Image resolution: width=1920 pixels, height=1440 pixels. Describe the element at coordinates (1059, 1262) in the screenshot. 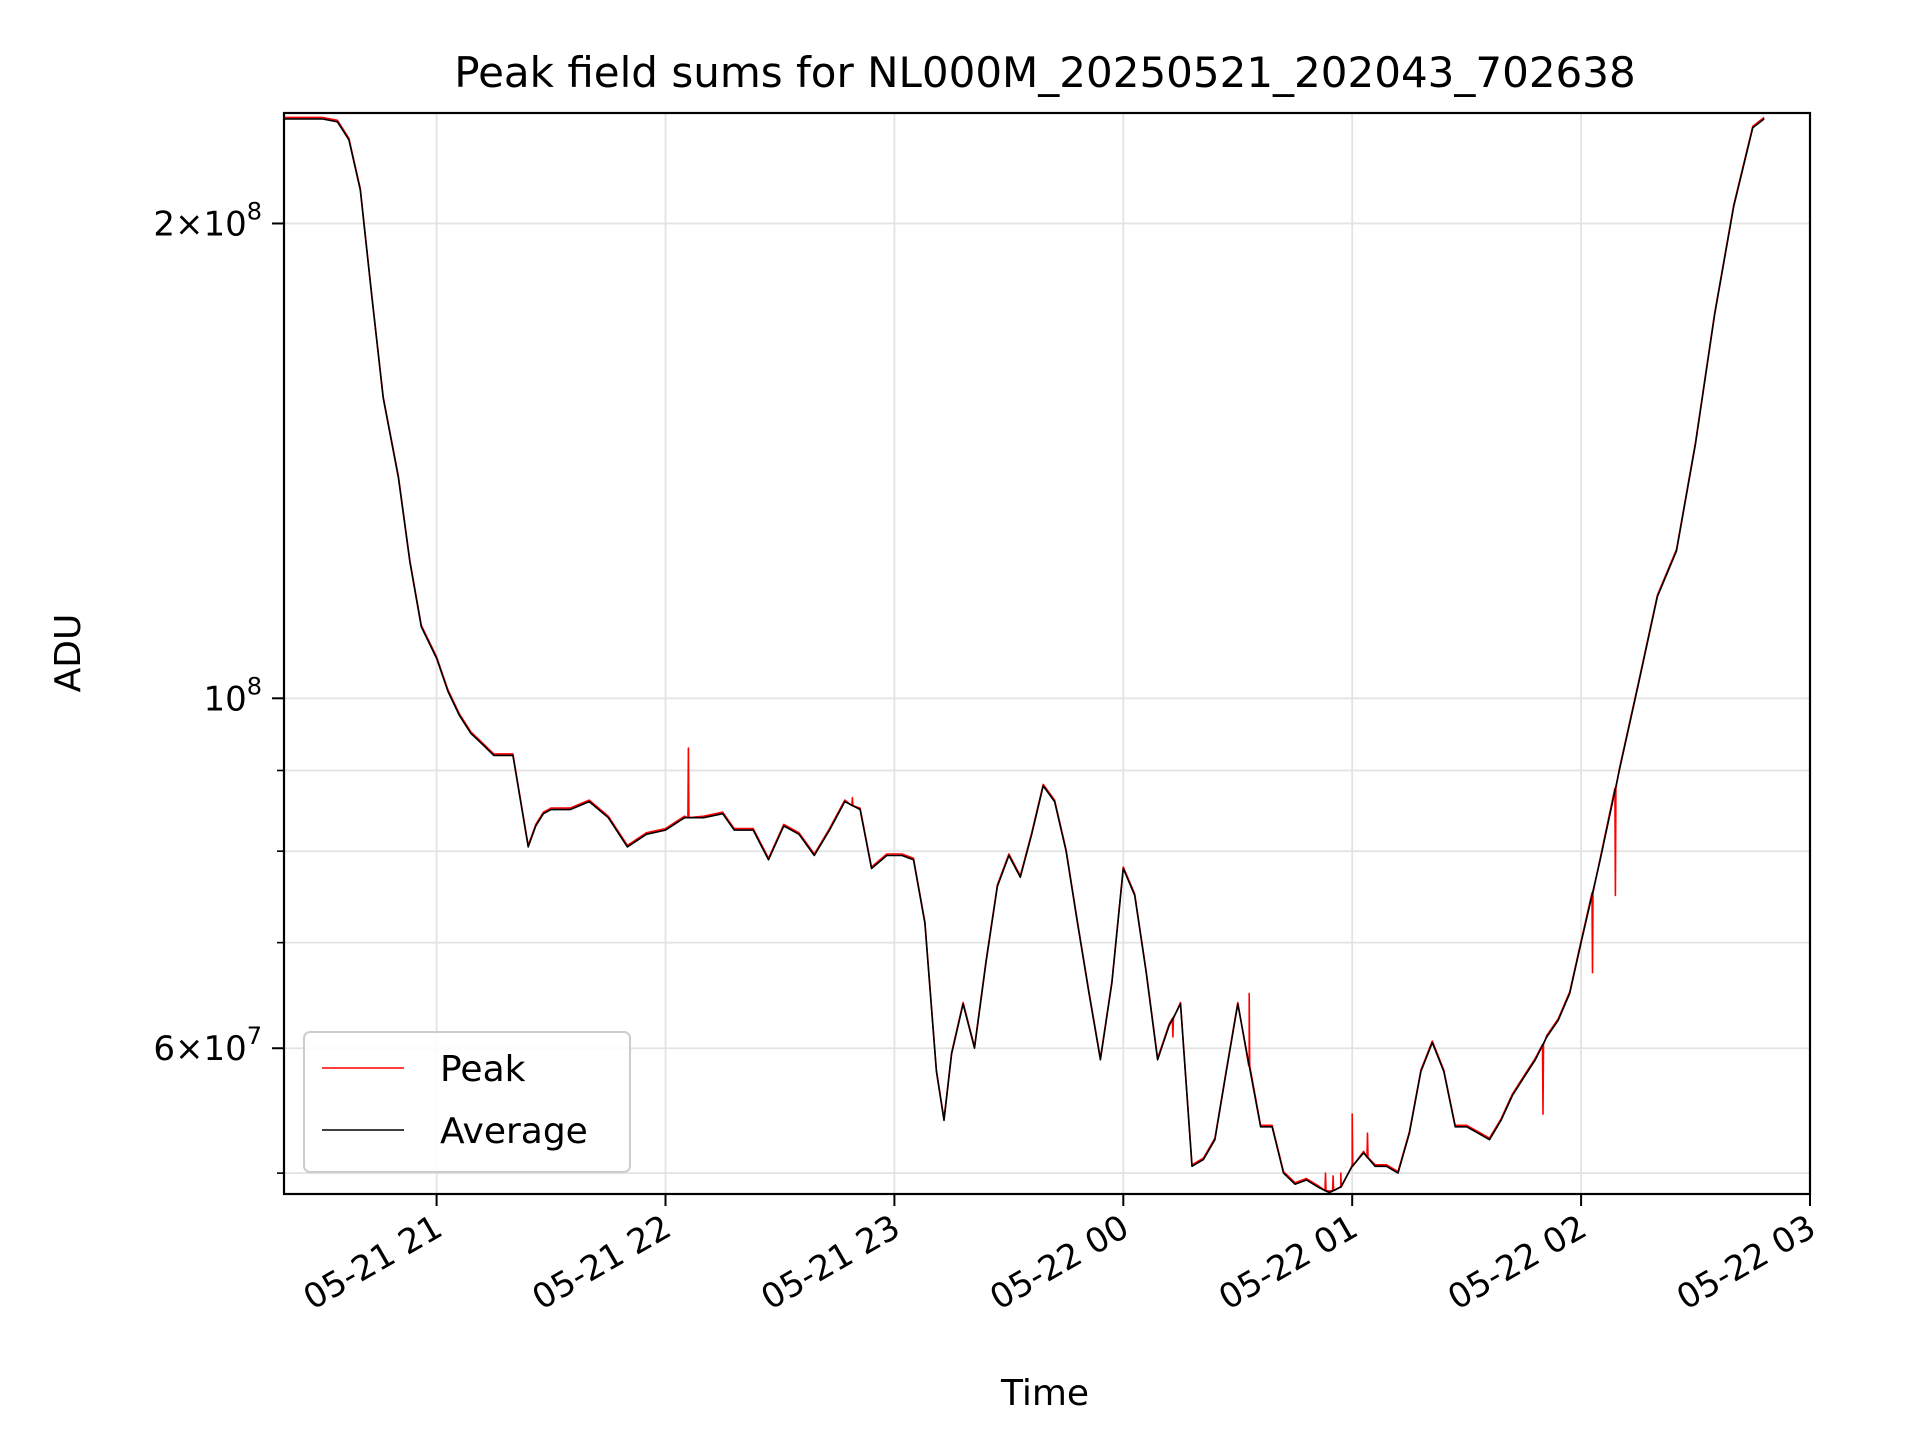

I see `x-tick-label: 05-22 00` at that location.